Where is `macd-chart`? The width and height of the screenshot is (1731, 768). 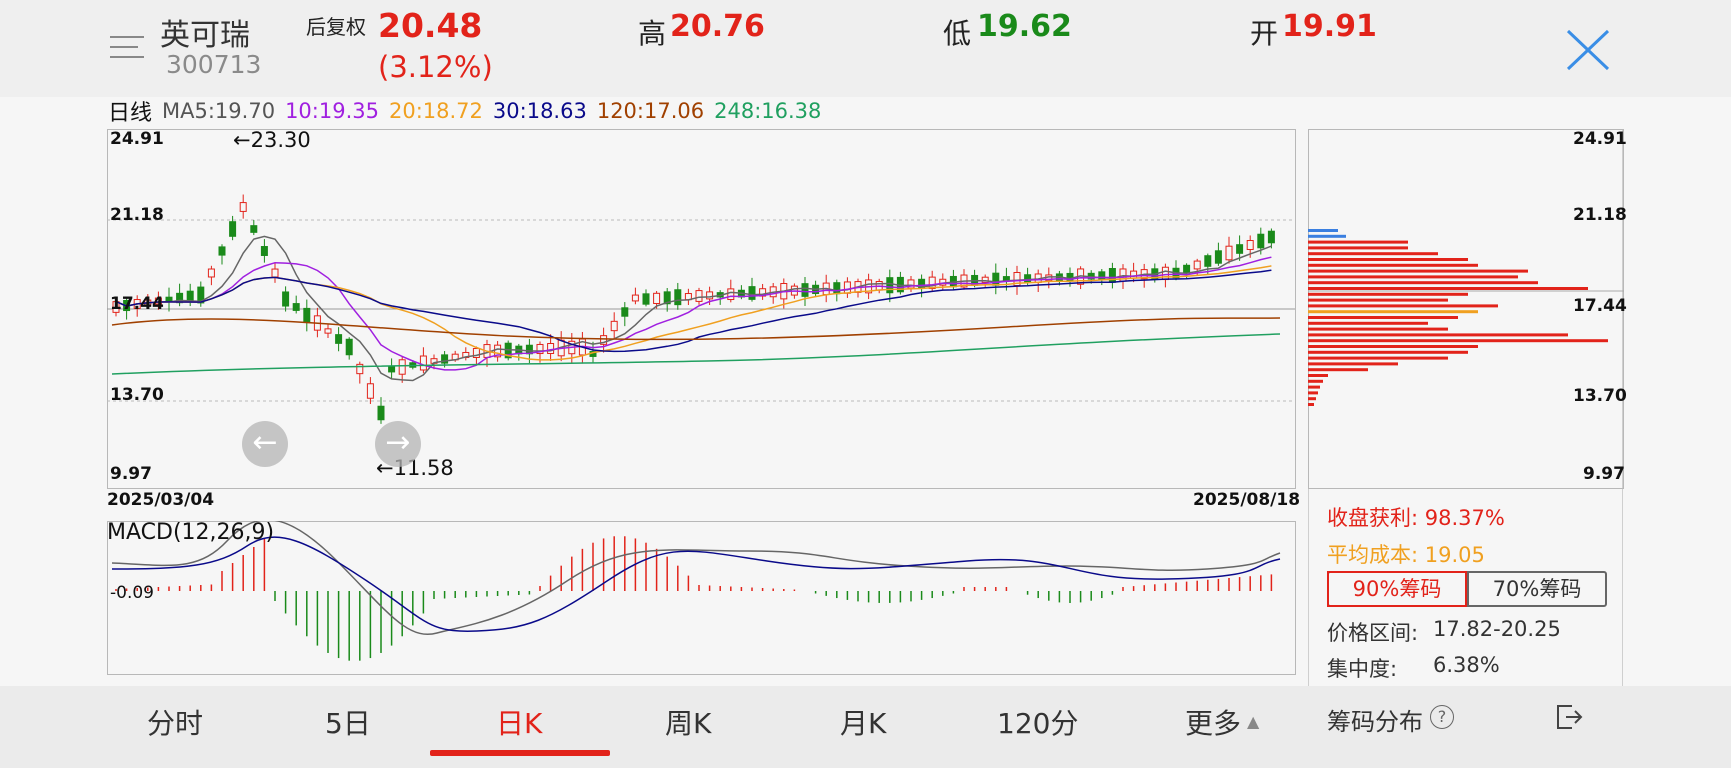 macd-chart is located at coordinates (701, 598).